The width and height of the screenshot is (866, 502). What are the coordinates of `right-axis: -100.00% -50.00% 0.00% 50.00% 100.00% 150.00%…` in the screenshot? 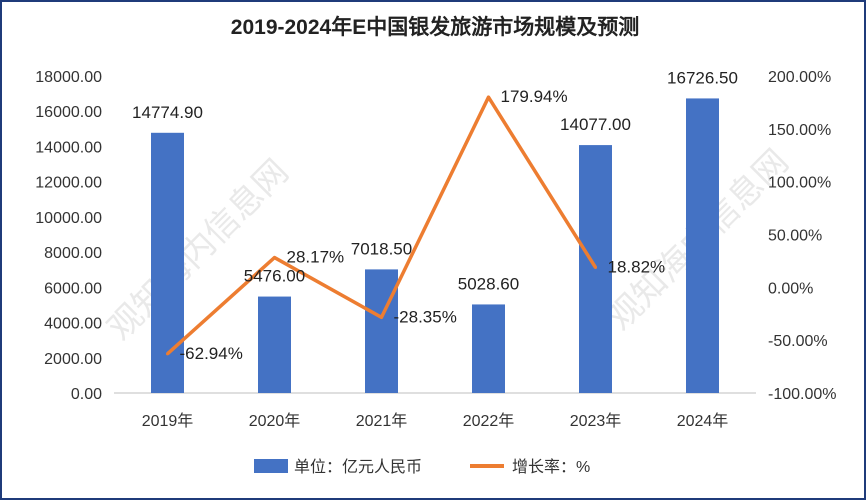 It's located at (802, 236).